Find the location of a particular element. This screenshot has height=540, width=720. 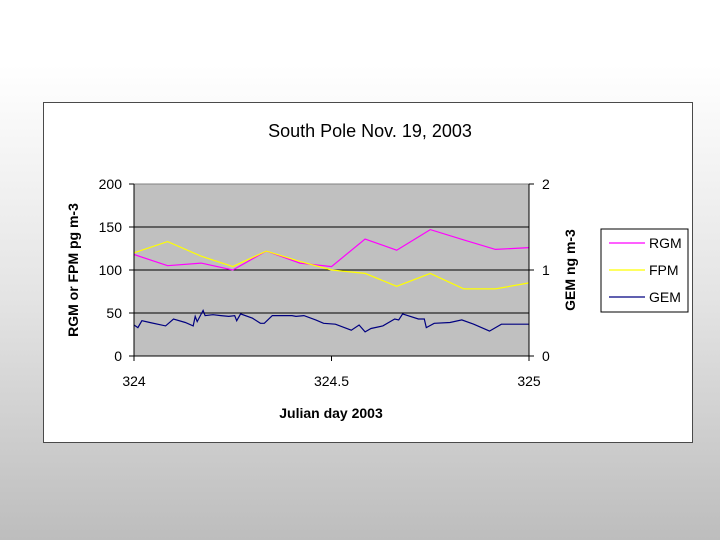

legend-label-fpm: FPM is located at coordinates (664, 270).